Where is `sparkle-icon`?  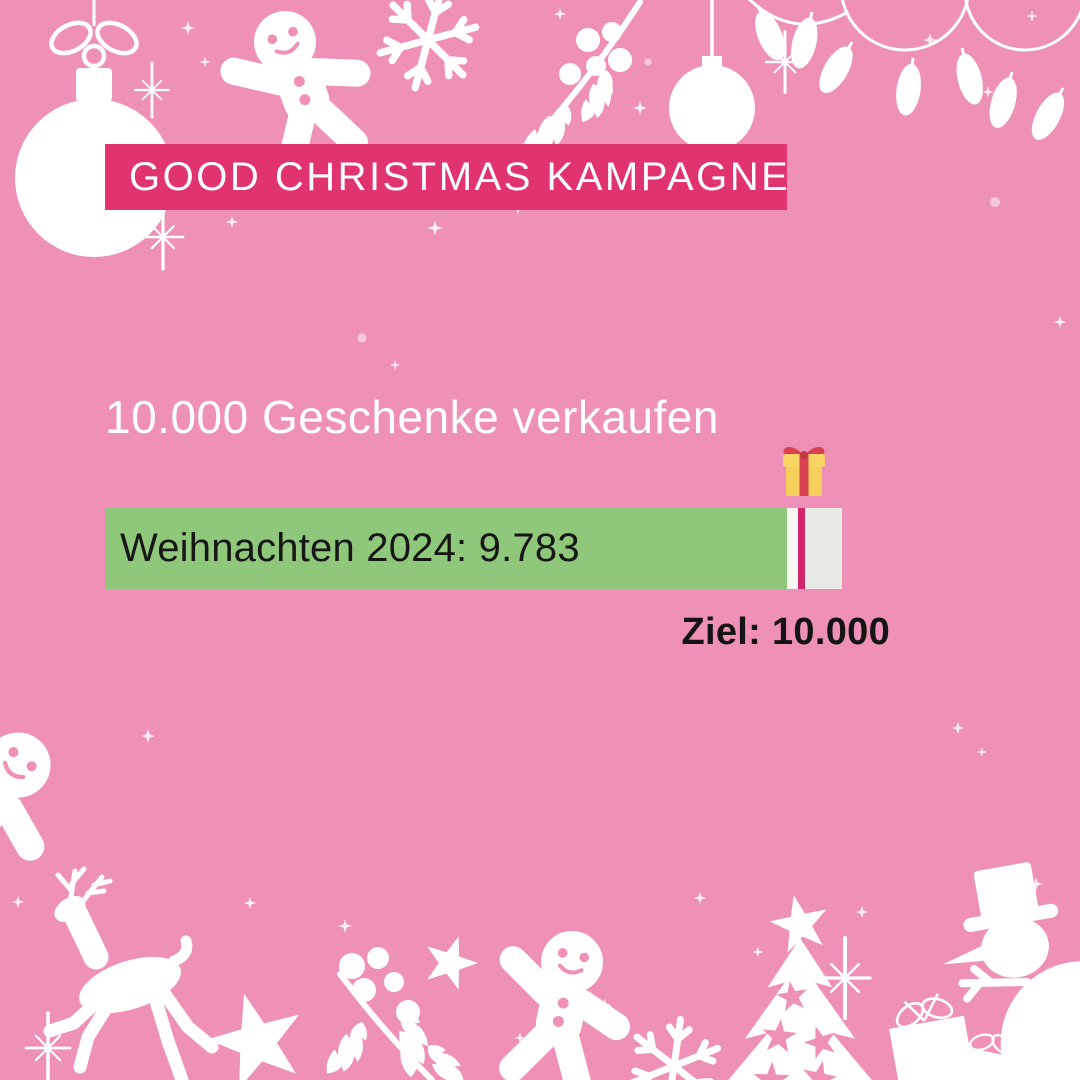
sparkle-icon is located at coordinates (152, 90).